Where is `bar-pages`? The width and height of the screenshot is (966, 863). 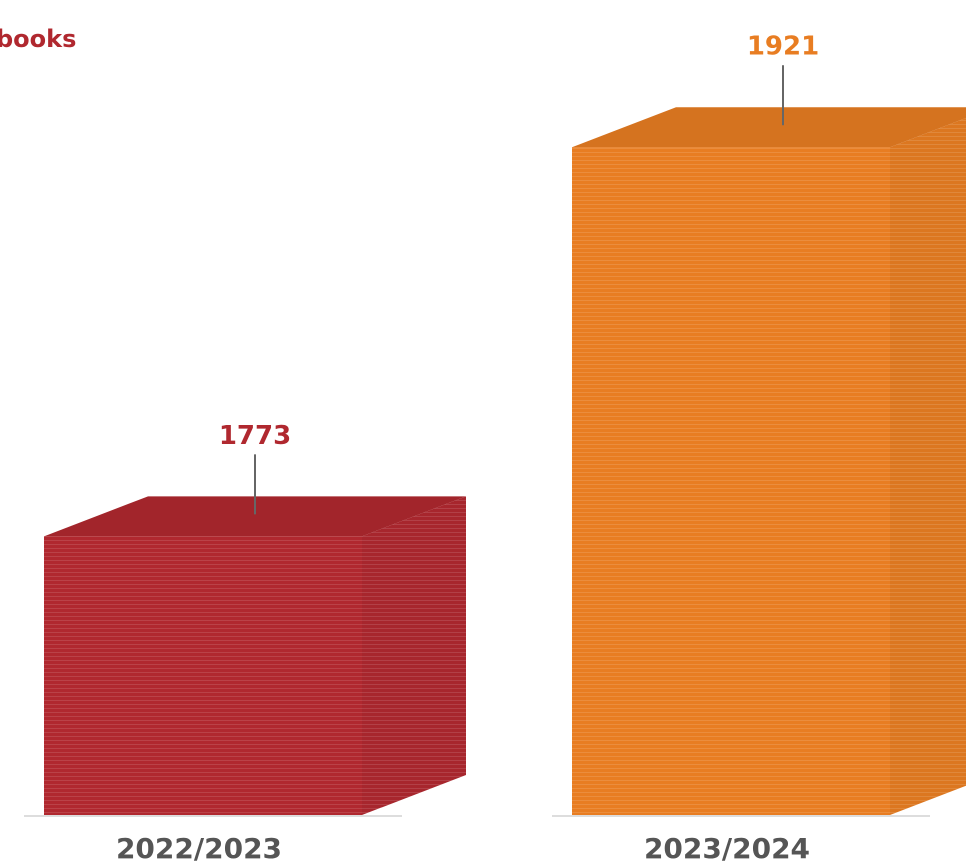 bar-pages is located at coordinates (203, 675).